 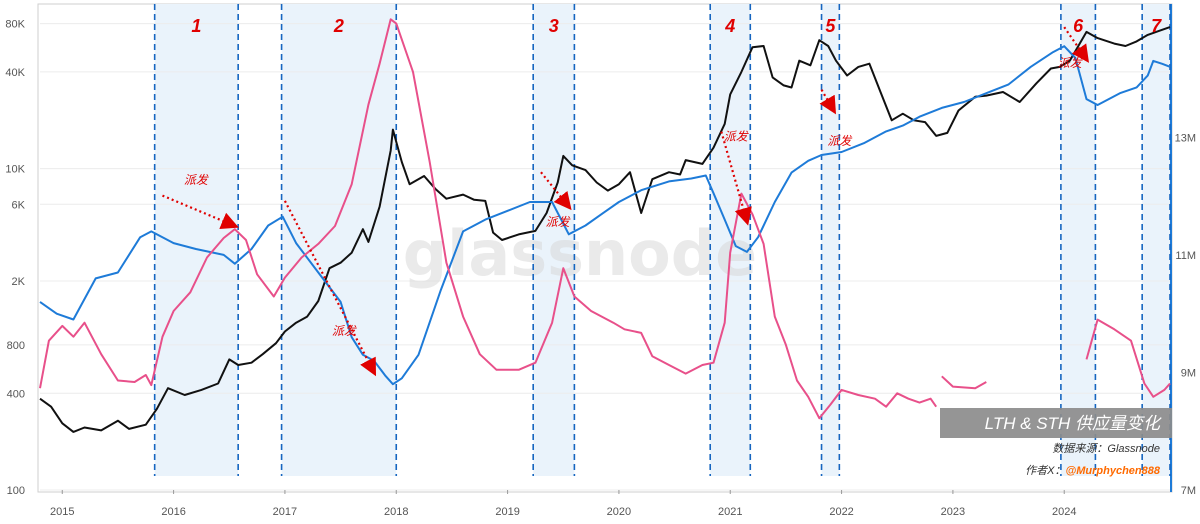 What do you see at coordinates (285, 512) in the screenshot?
I see `x-tick-label: 2017` at bounding box center [285, 512].